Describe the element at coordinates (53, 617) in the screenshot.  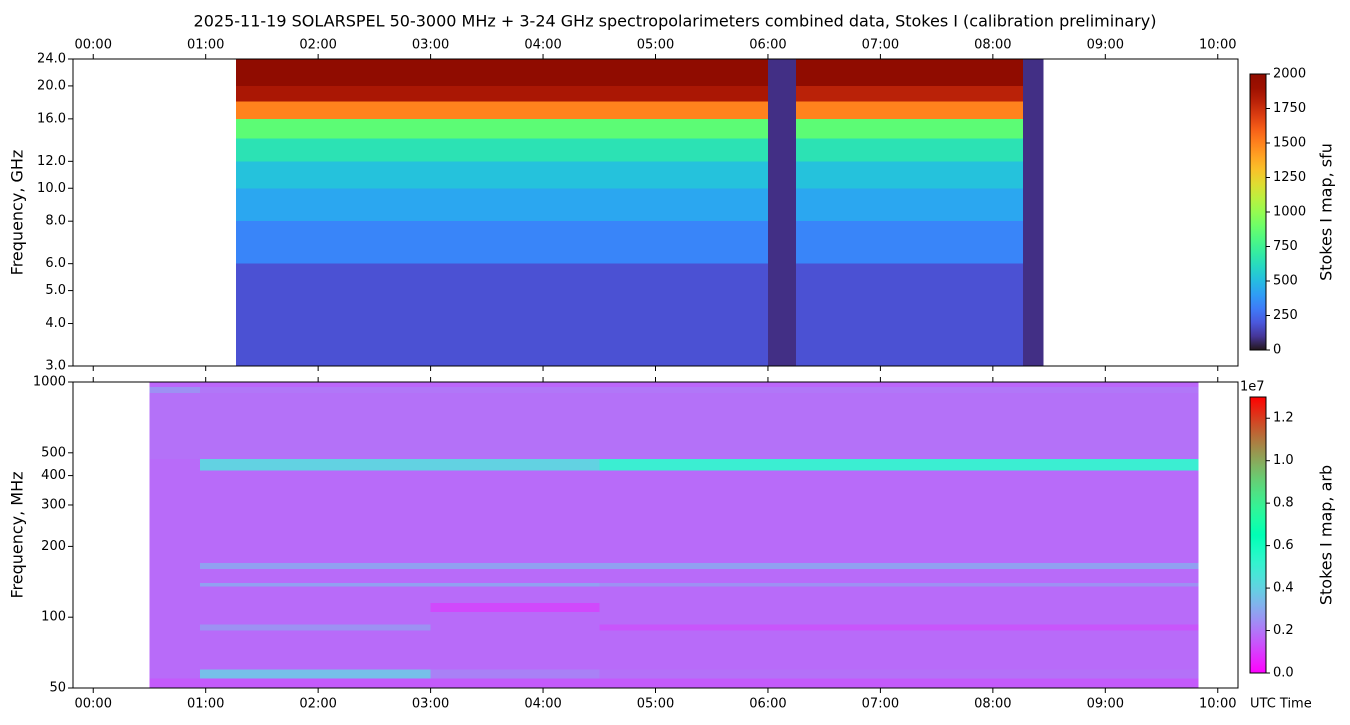
I see `y-tick-label: 100` at that location.